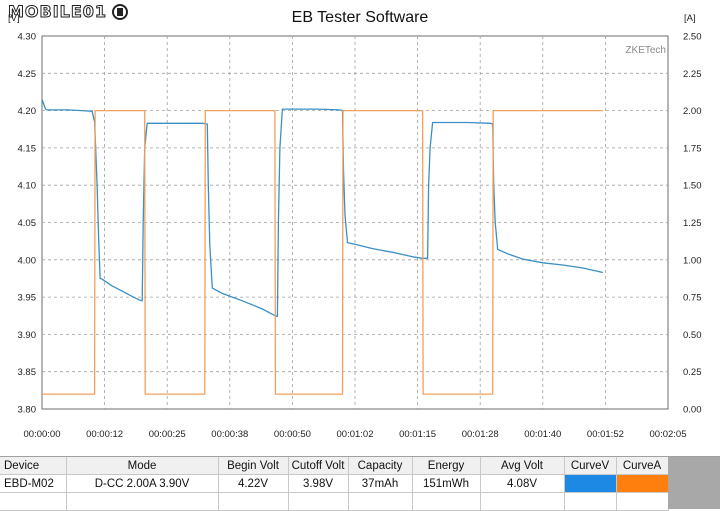  I want to click on x-tick-label: 00:00:38, so click(229, 434).